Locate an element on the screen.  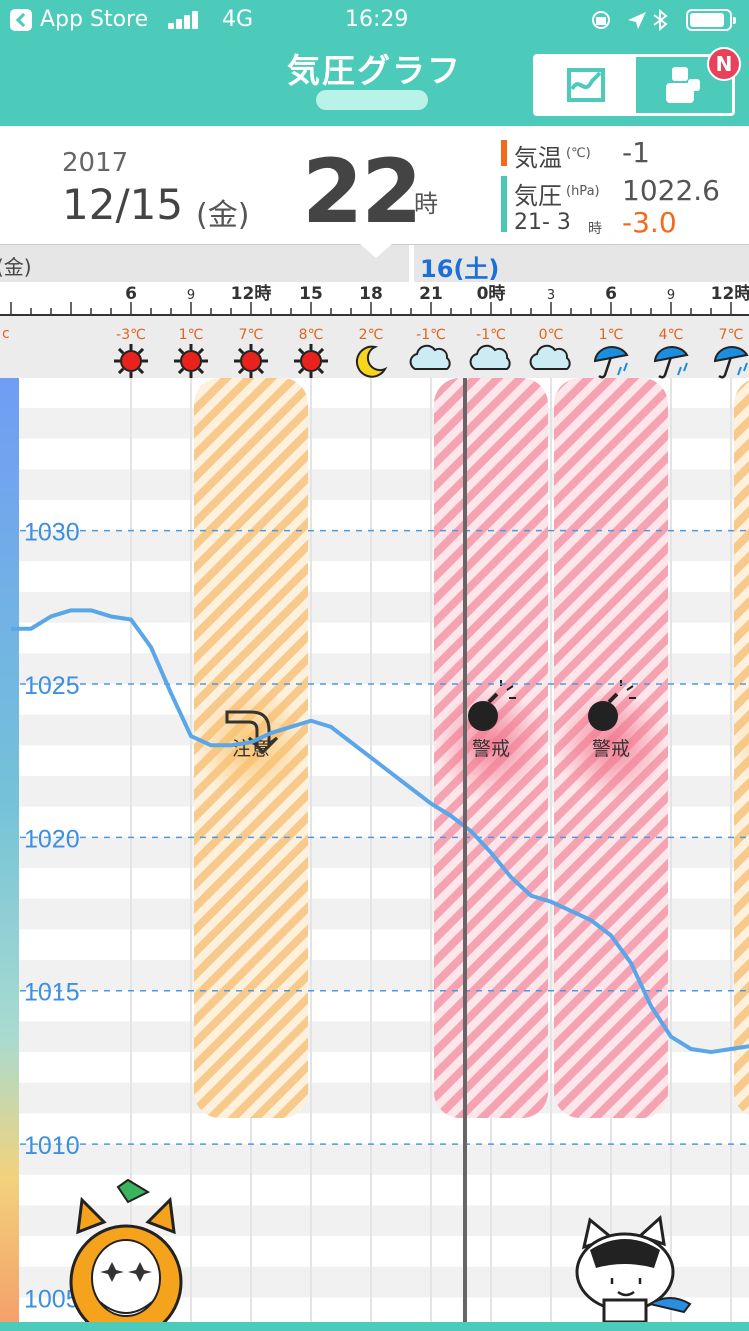
y-tick-label: 1030 is located at coordinates (52, 533).